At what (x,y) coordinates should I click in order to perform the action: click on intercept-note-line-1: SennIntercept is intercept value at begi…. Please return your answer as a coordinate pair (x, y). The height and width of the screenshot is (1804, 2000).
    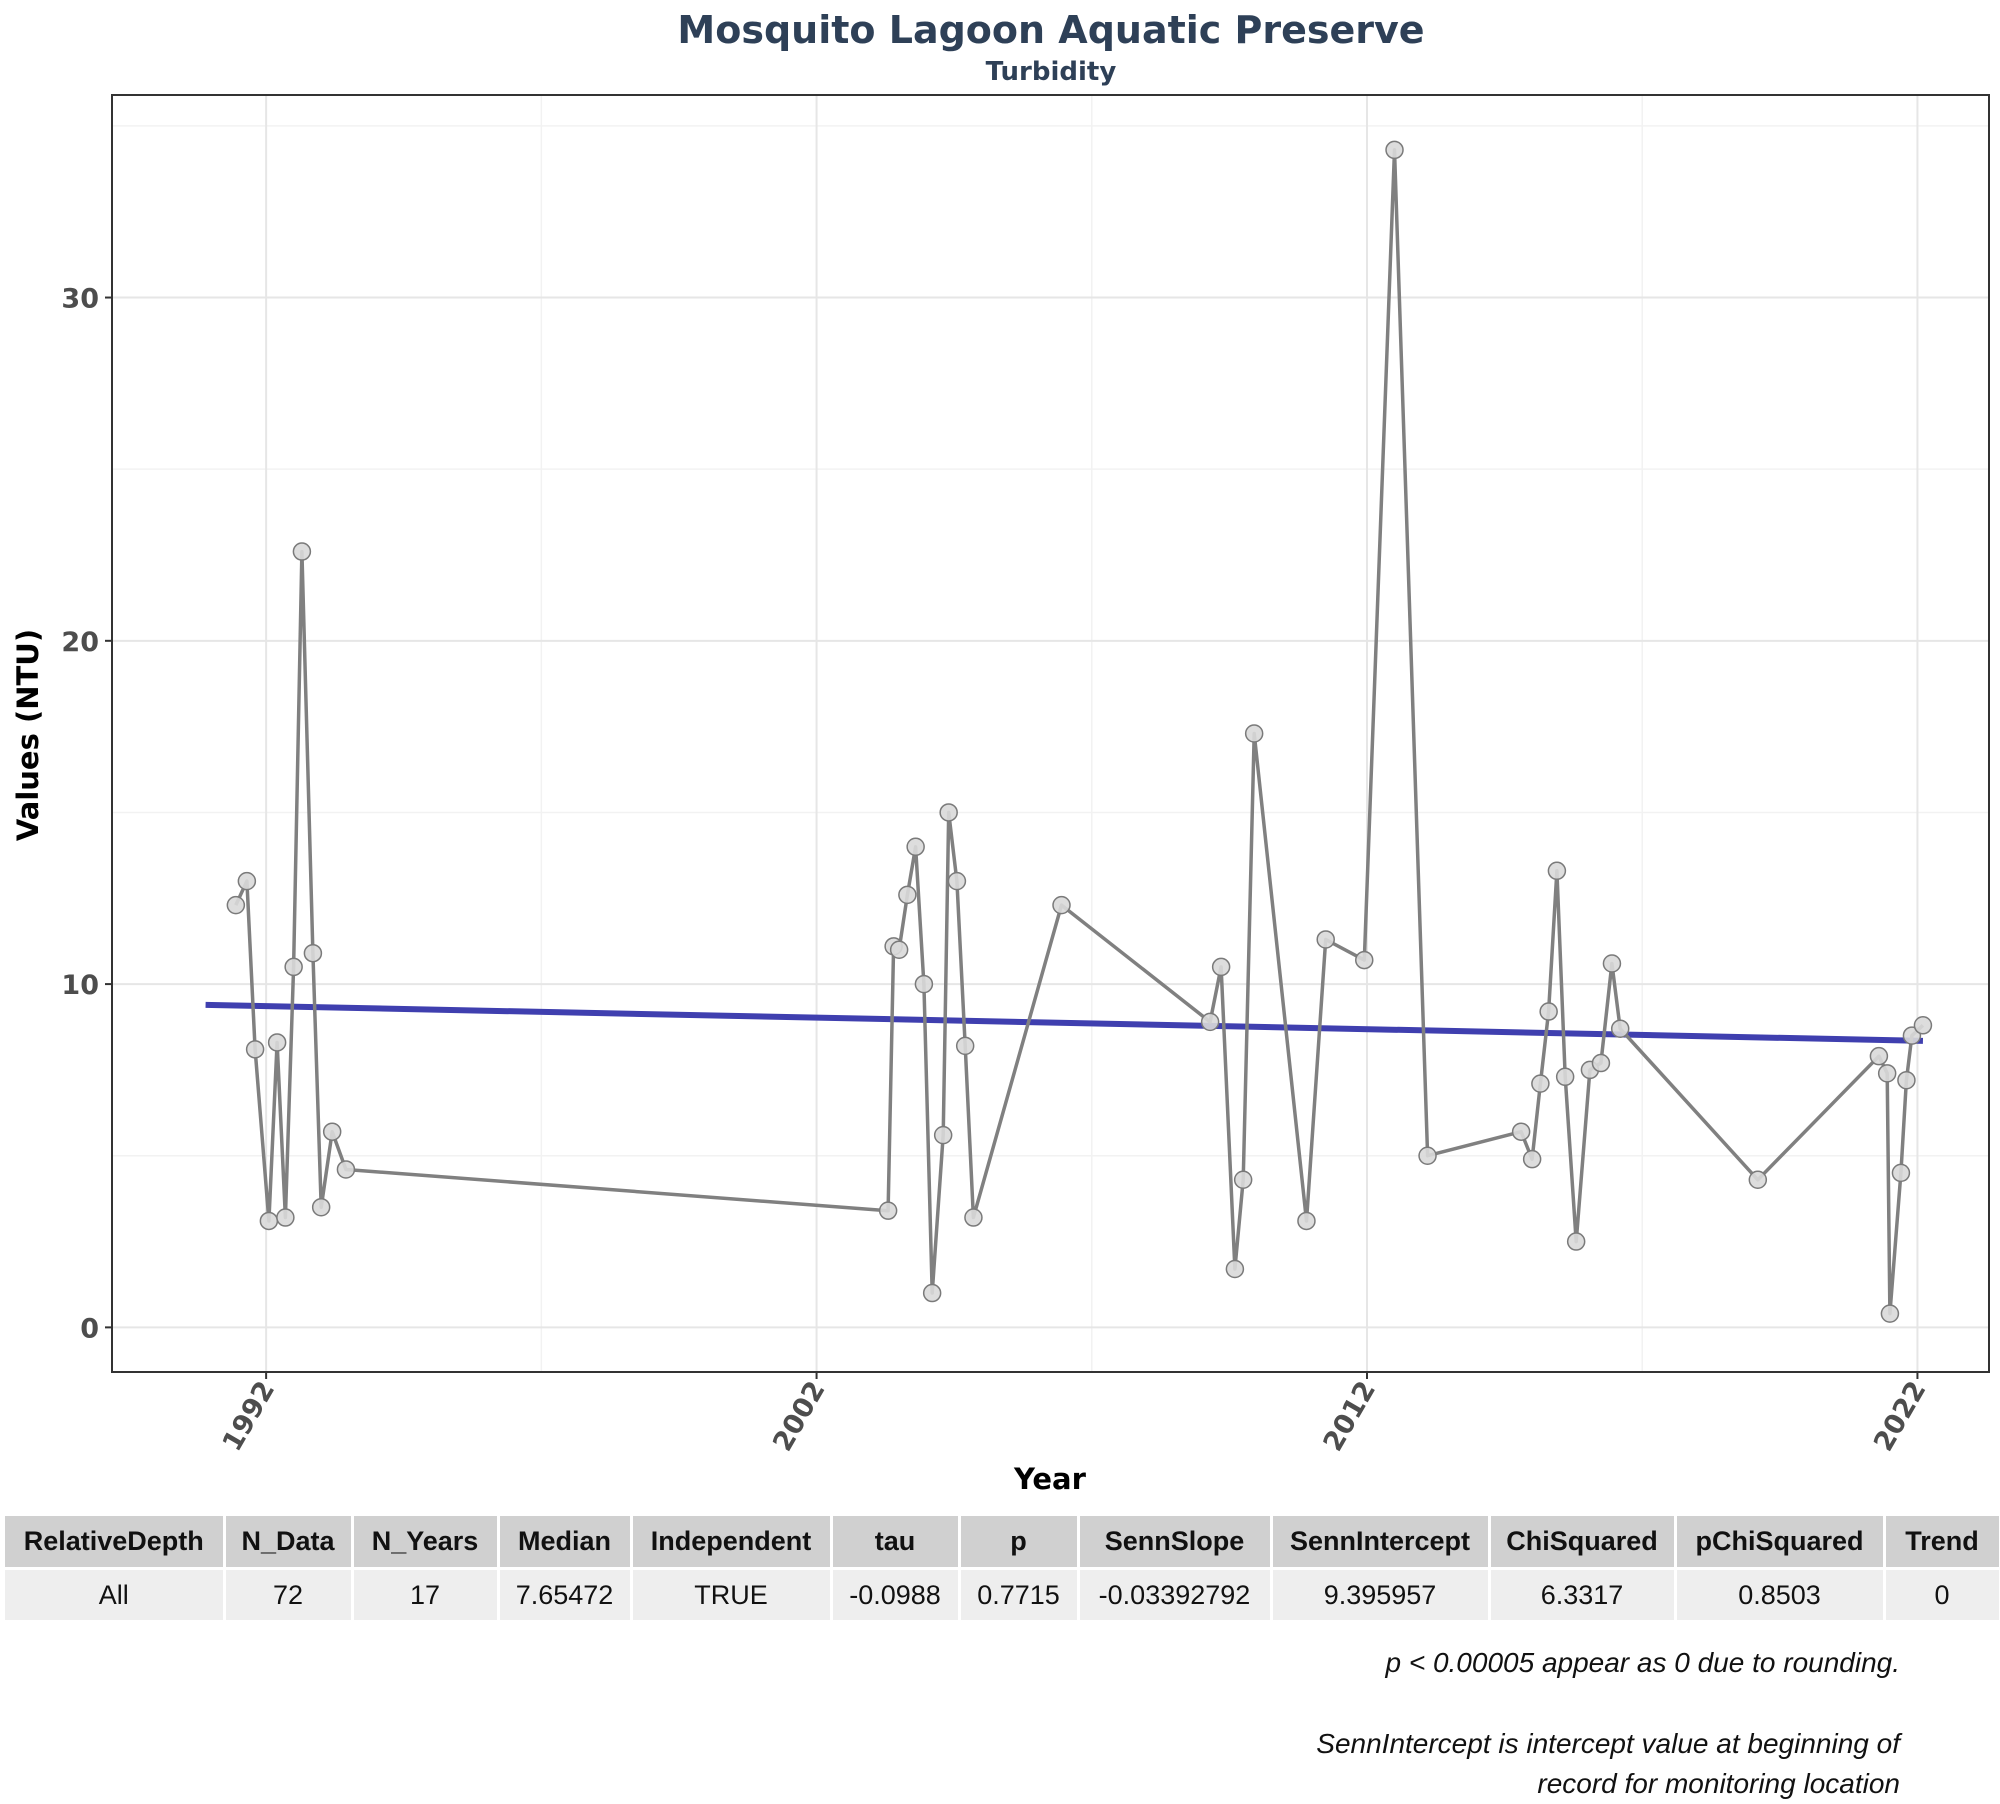
    Looking at the image, I should click on (1608, 1743).